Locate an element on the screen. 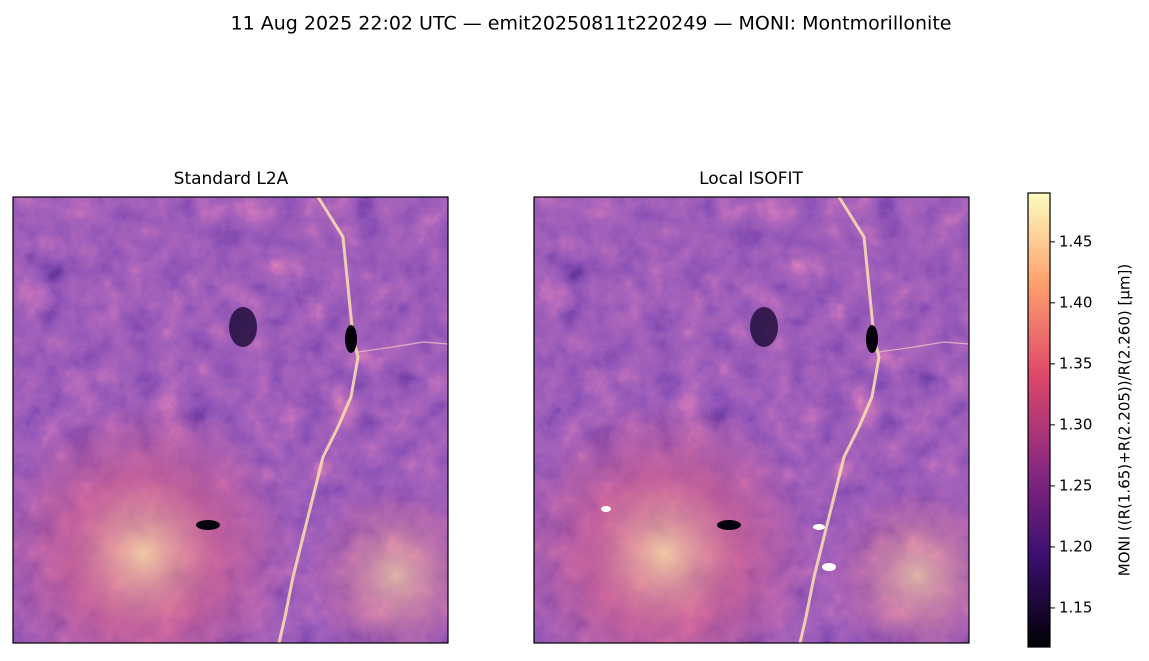 Image resolution: width=1149 pixels, height=661 pixels. panel-title: Standard L2A is located at coordinates (231, 179).